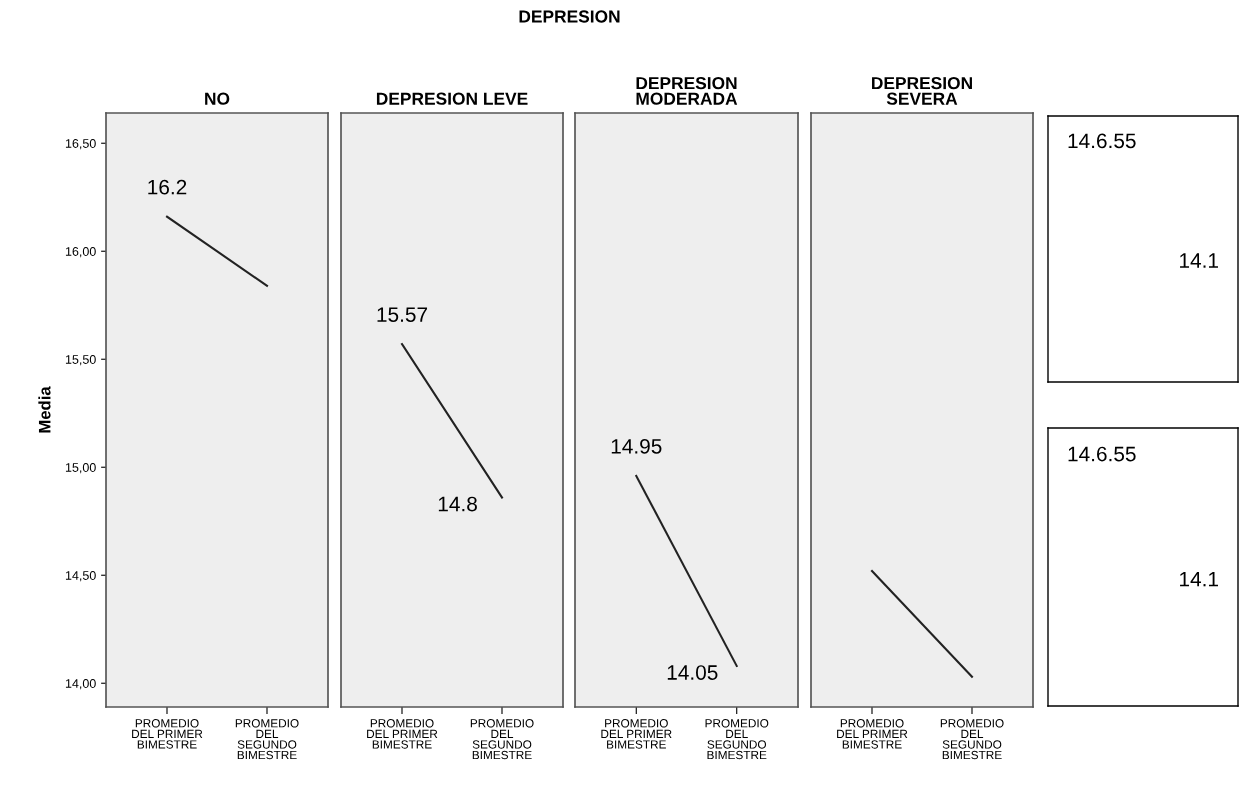  Describe the element at coordinates (922, 90) in the screenshot. I see `chart-title: DEPRESION SEVERA` at that location.